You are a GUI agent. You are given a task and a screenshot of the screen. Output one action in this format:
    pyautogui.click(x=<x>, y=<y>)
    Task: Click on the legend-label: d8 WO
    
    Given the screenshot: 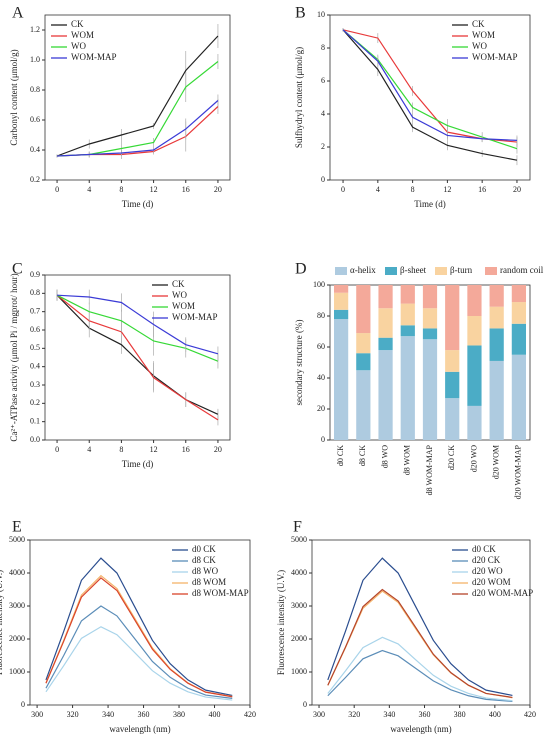 What is the action you would take?
    pyautogui.click(x=205, y=571)
    